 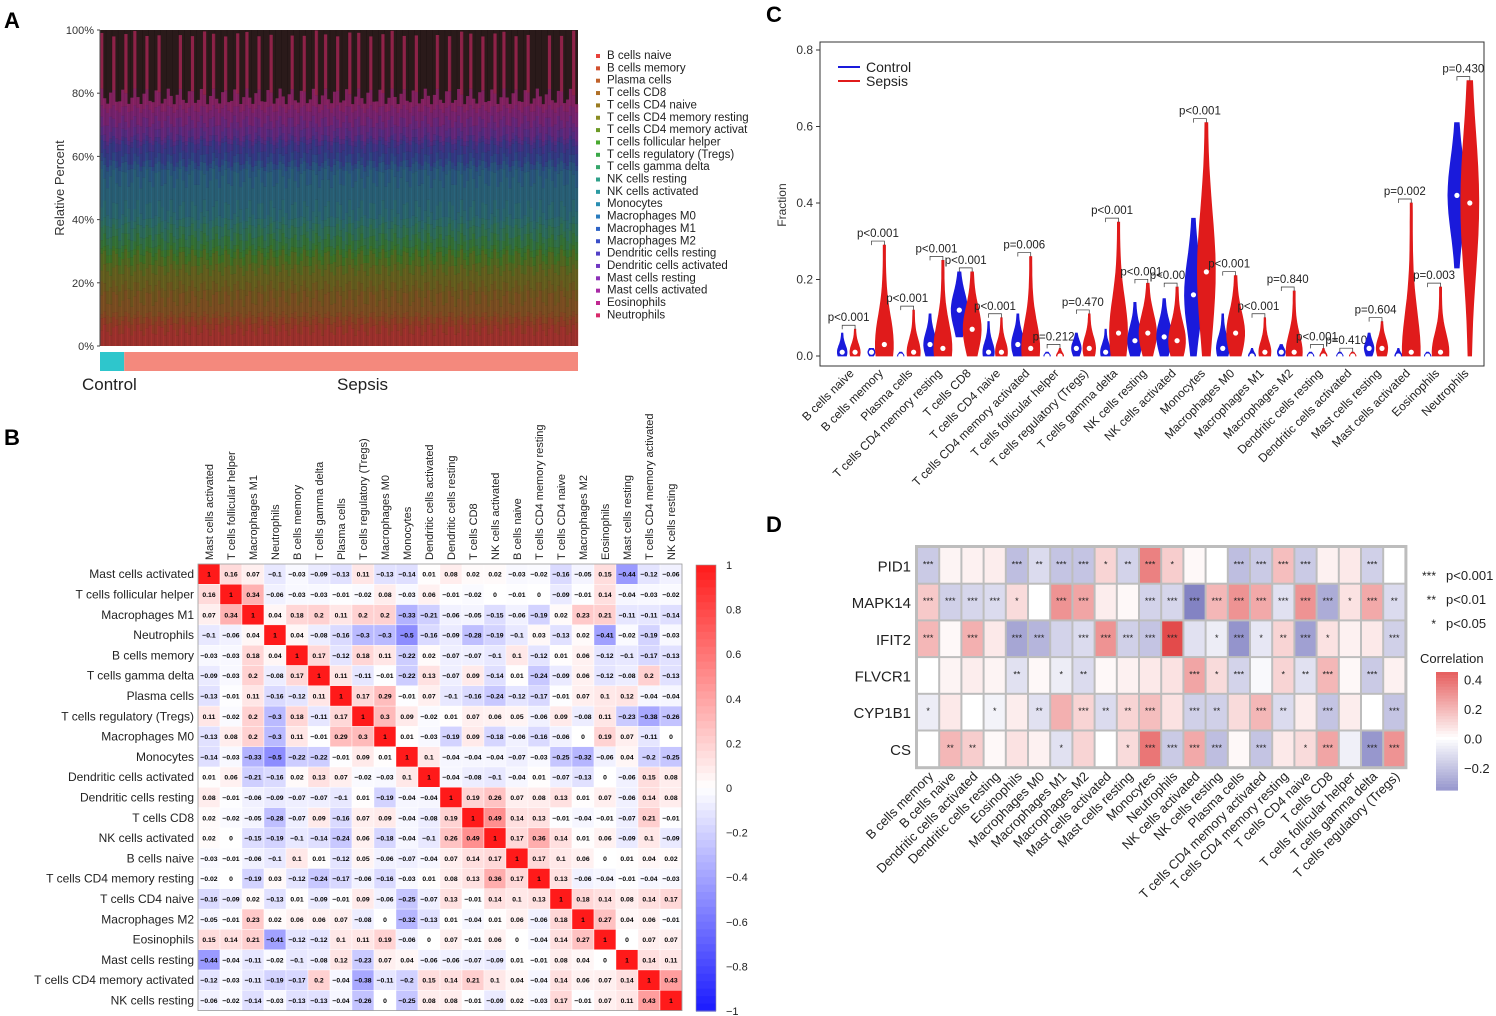 I want to click on cell-value: −0.08, so click(x=274, y=676).